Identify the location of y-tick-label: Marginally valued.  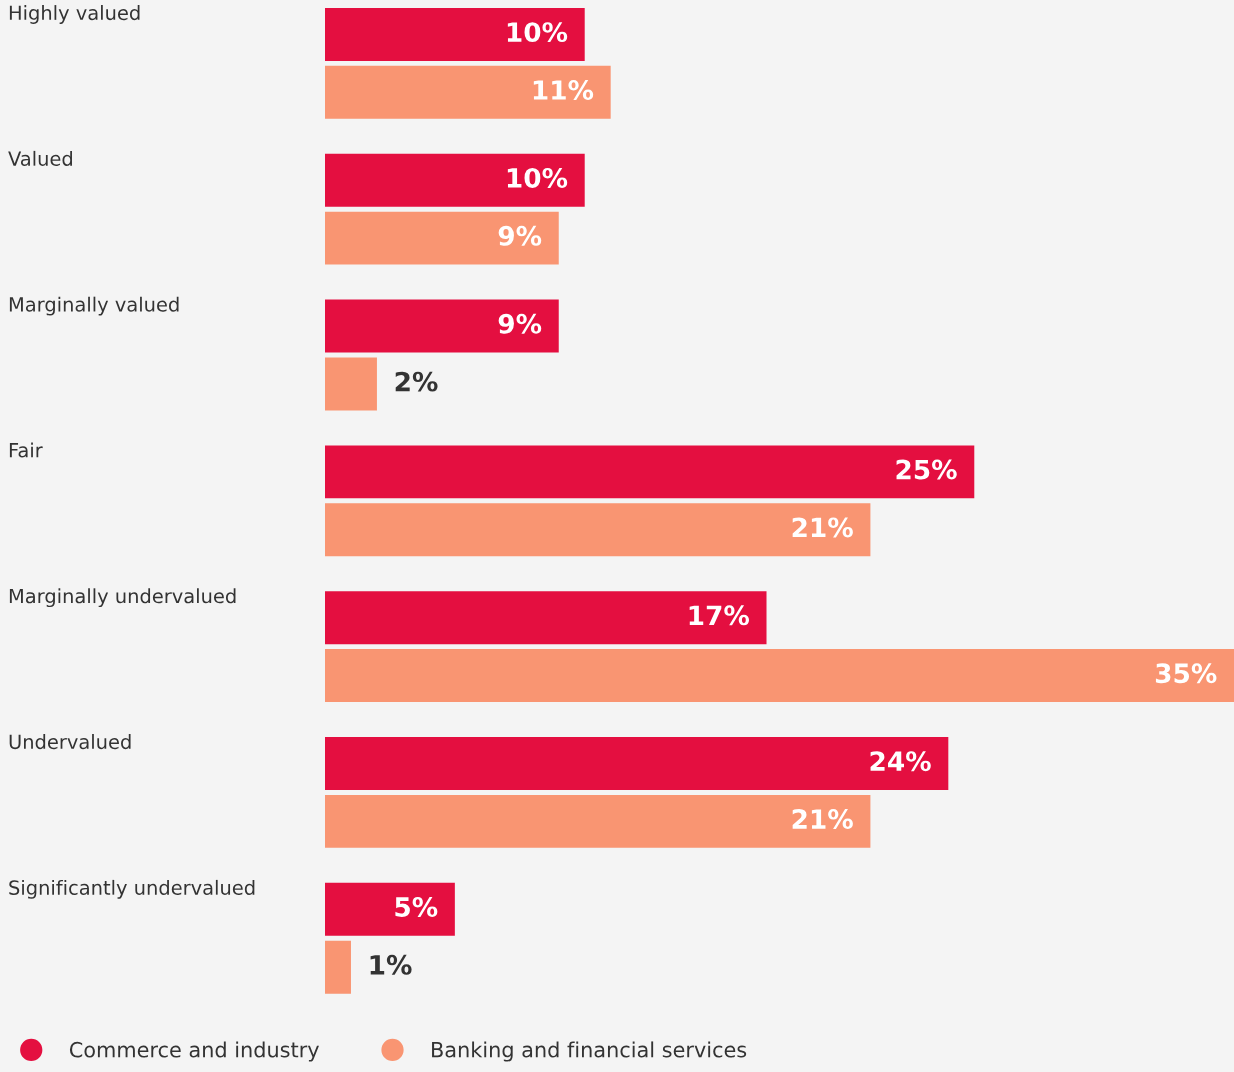
(94, 306).